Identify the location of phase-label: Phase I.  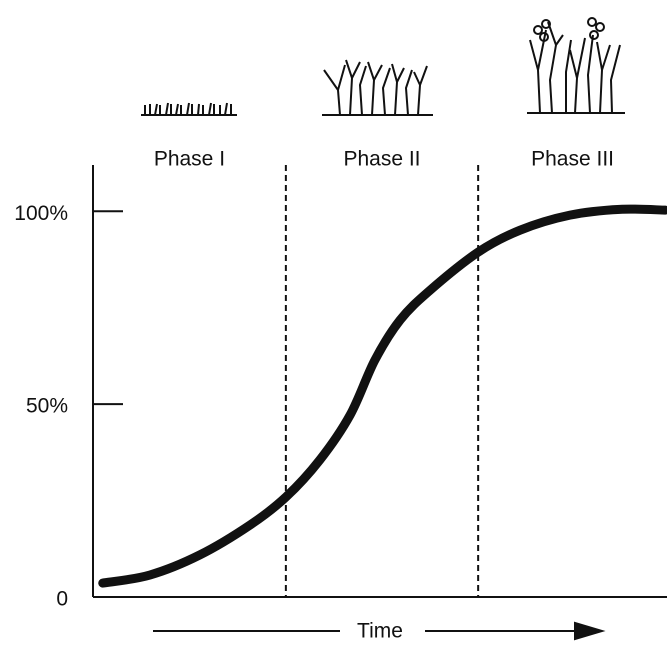
(189, 159).